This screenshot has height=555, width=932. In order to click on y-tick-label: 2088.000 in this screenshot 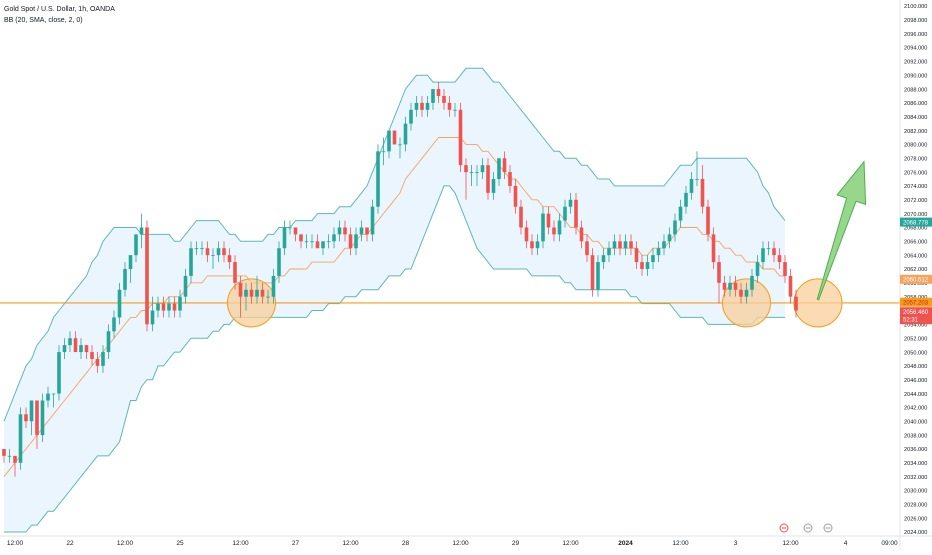, I will do `click(915, 90)`.